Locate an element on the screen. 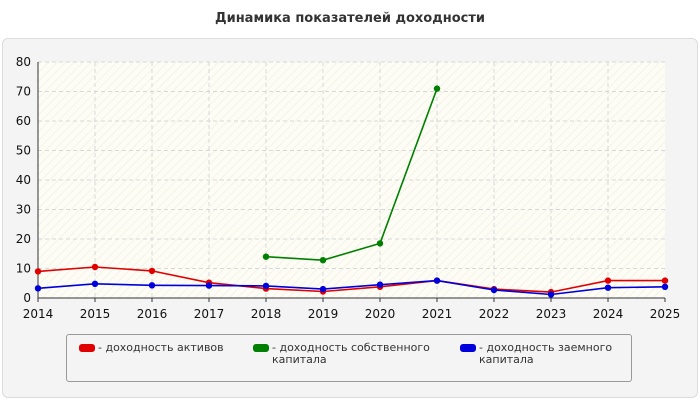  x-tick-label: 2014 is located at coordinates (38, 314).